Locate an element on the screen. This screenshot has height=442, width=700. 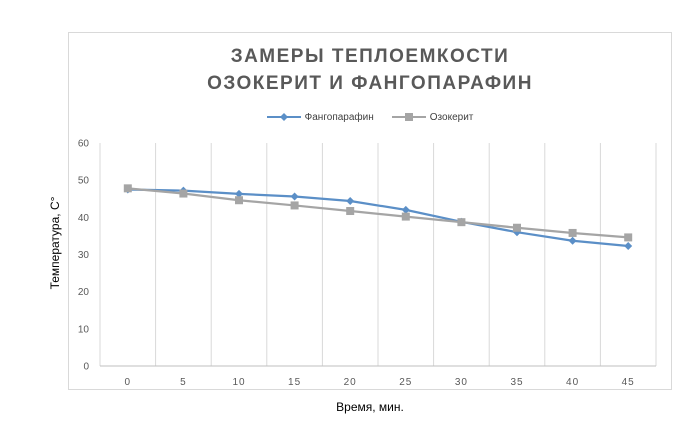
x-axis-title: Время, мин. is located at coordinates (370, 407).